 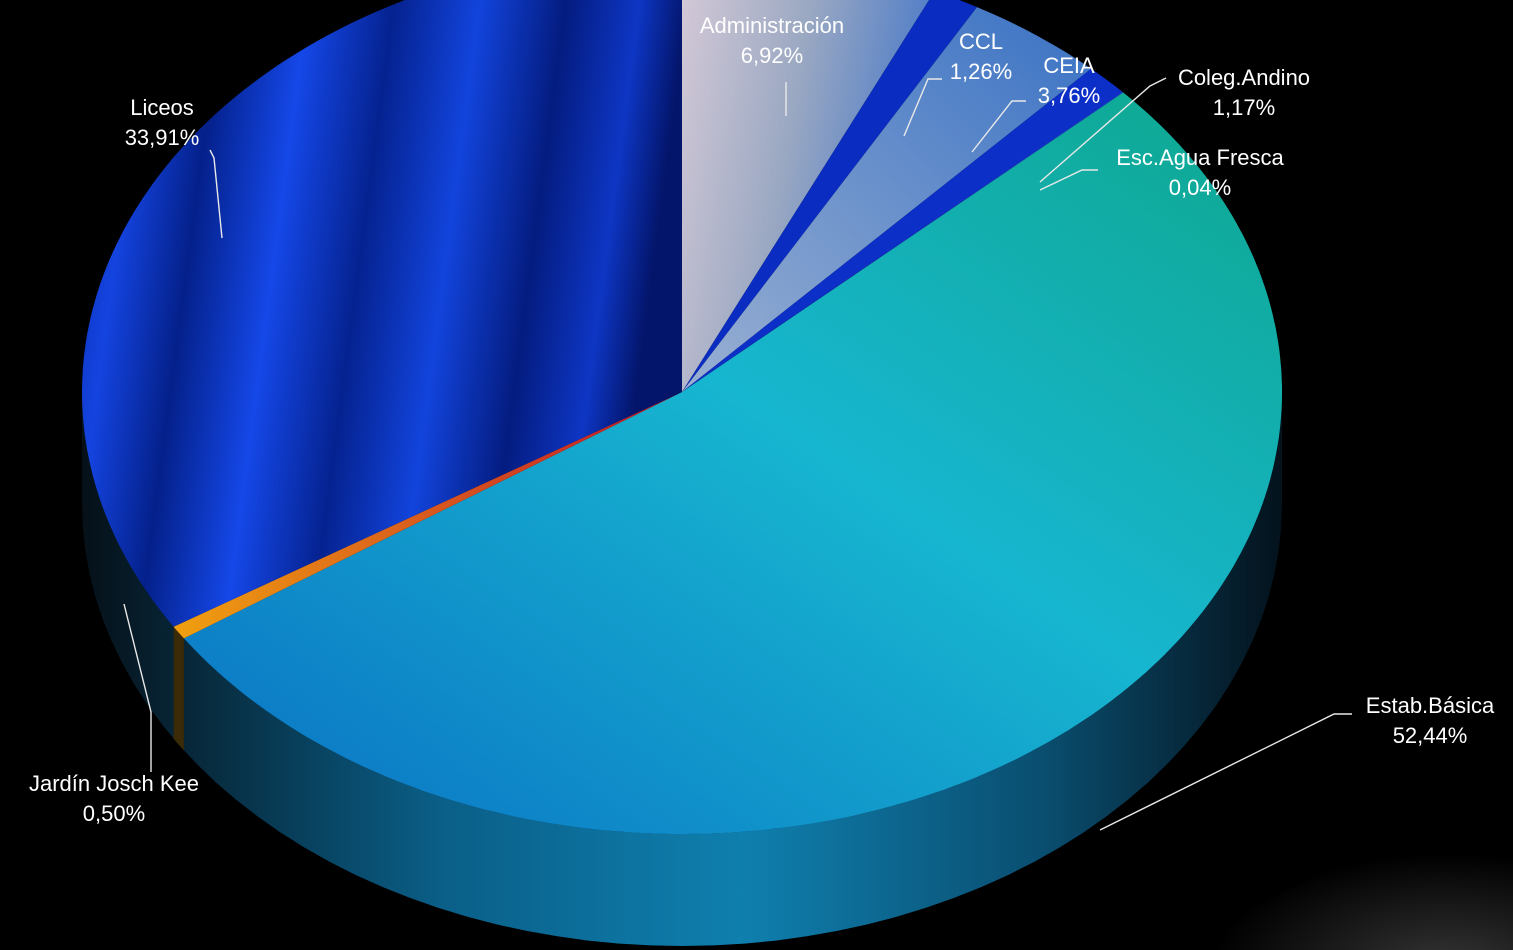 I want to click on slice-label-estab-basica: Estab.Básica, so click(x=1430, y=705).